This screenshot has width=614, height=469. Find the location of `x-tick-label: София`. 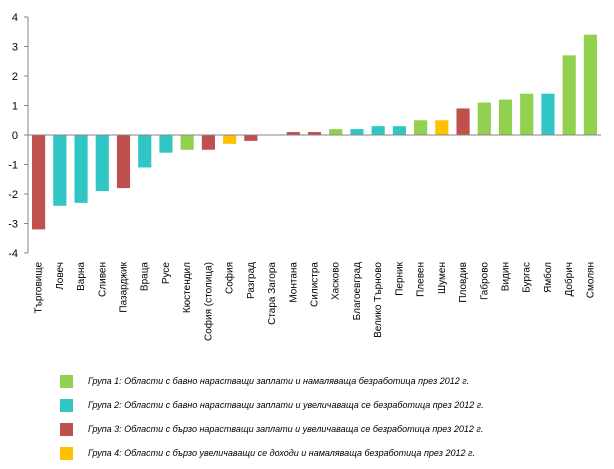

x-tick-label: София is located at coordinates (230, 278).